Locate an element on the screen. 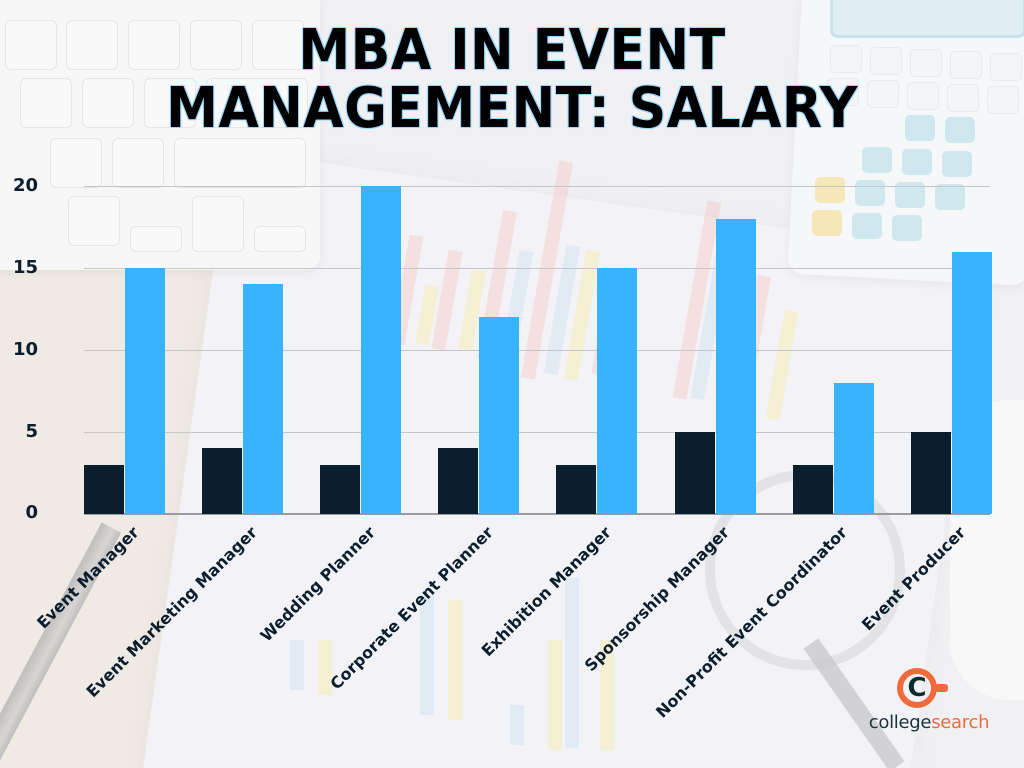 Image resolution: width=1024 pixels, height=768 pixels. logo-wordmark: collegesearch is located at coordinates (929, 722).